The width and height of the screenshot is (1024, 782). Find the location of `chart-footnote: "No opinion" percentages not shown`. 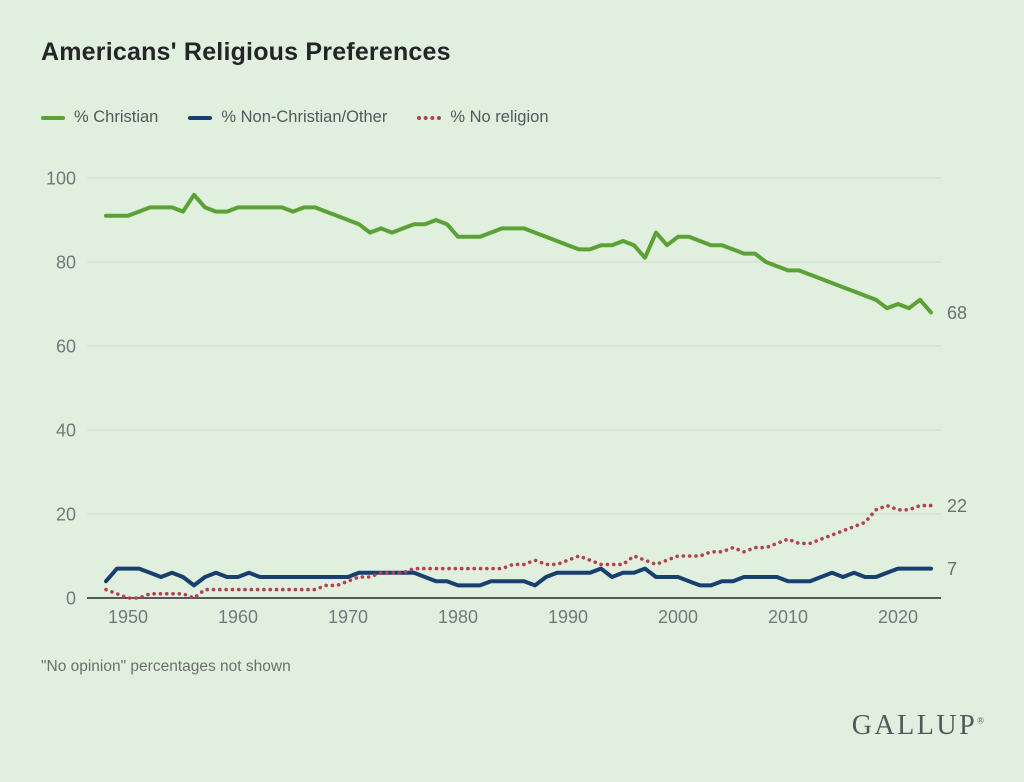

chart-footnote: "No opinion" percentages not shown is located at coordinates (166, 666).